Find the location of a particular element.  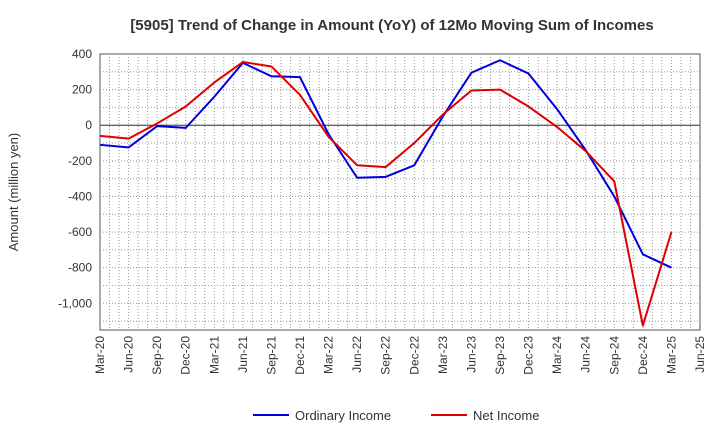

y-axis-title: Amount (million yen) is located at coordinates (13, 192).